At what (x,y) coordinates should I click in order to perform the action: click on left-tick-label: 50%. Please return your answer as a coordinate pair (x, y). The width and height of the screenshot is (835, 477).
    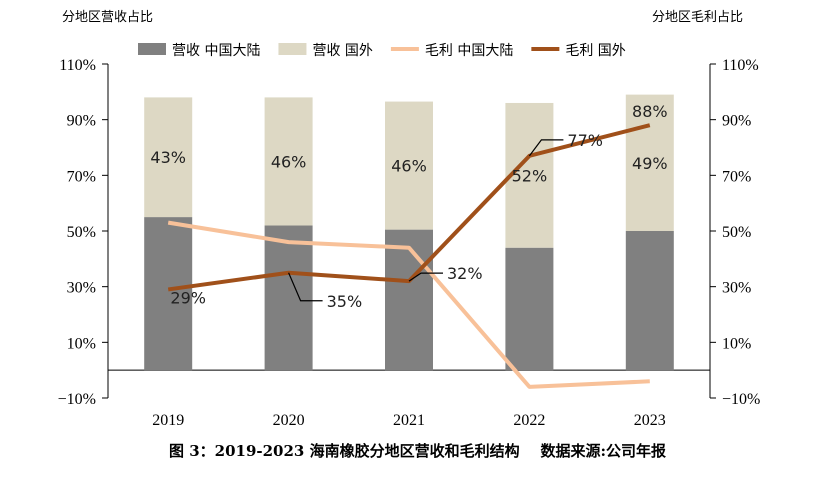
    Looking at the image, I should click on (81, 232).